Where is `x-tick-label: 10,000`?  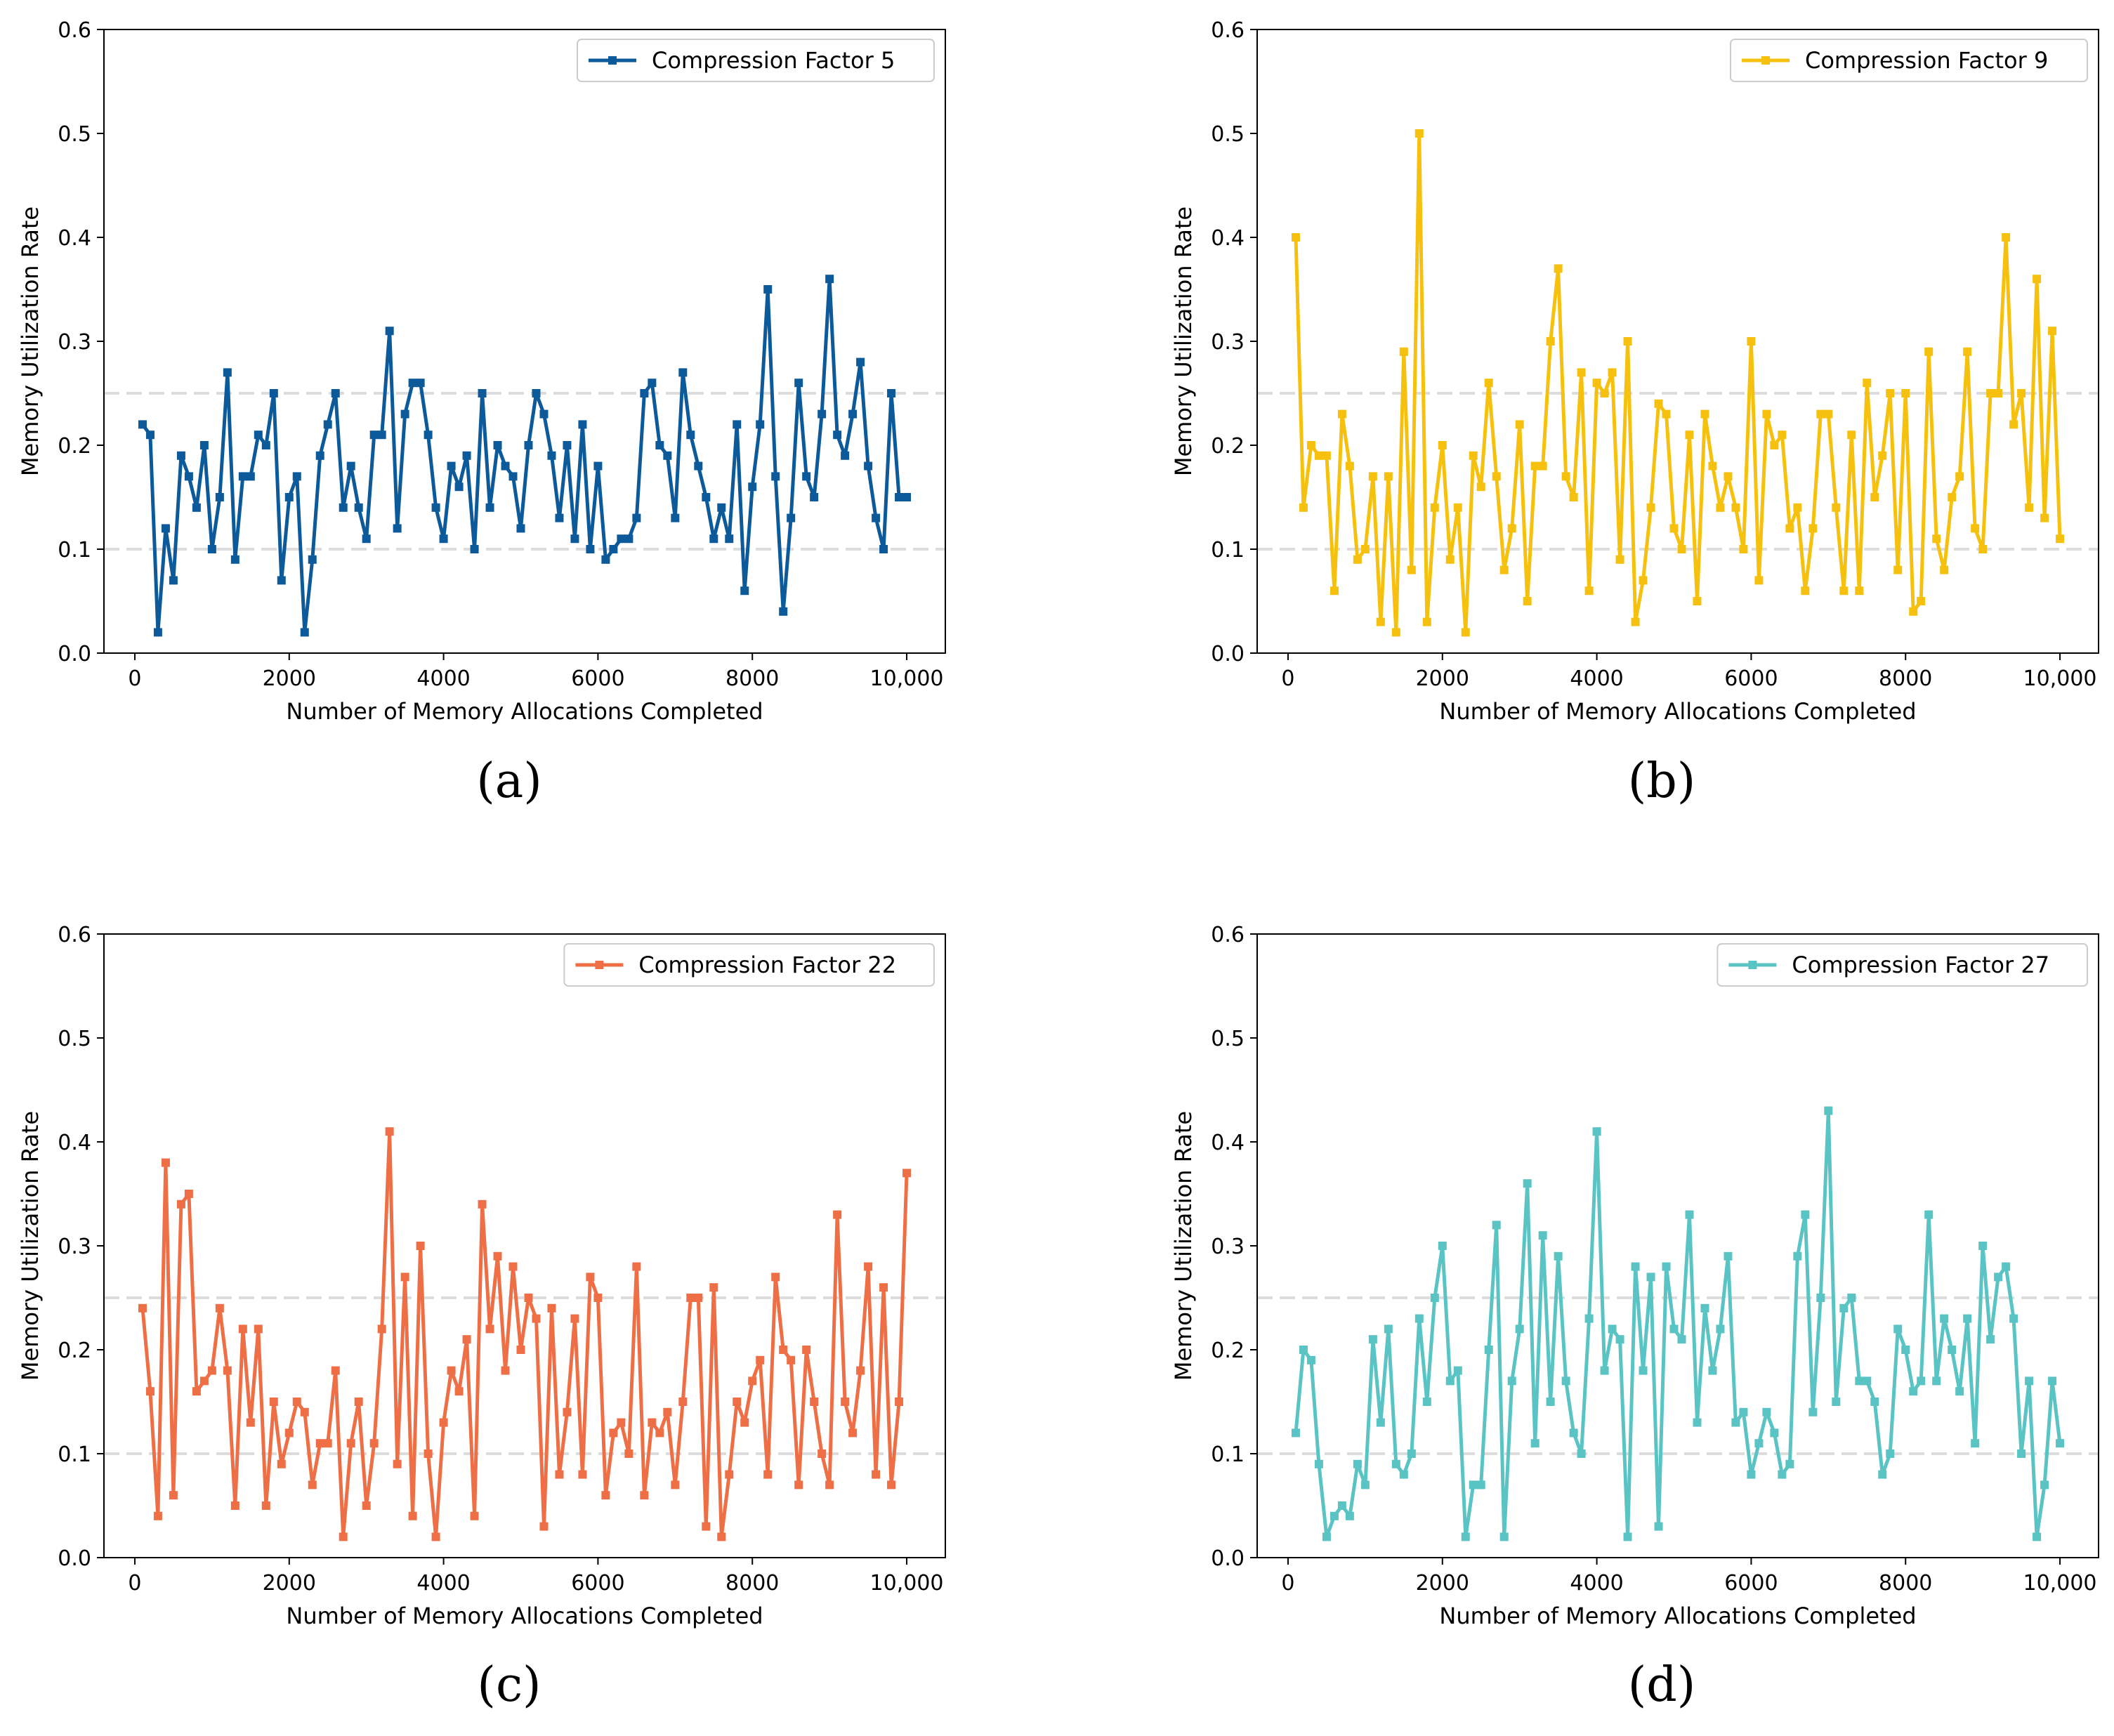 x-tick-label: 10,000 is located at coordinates (907, 1583).